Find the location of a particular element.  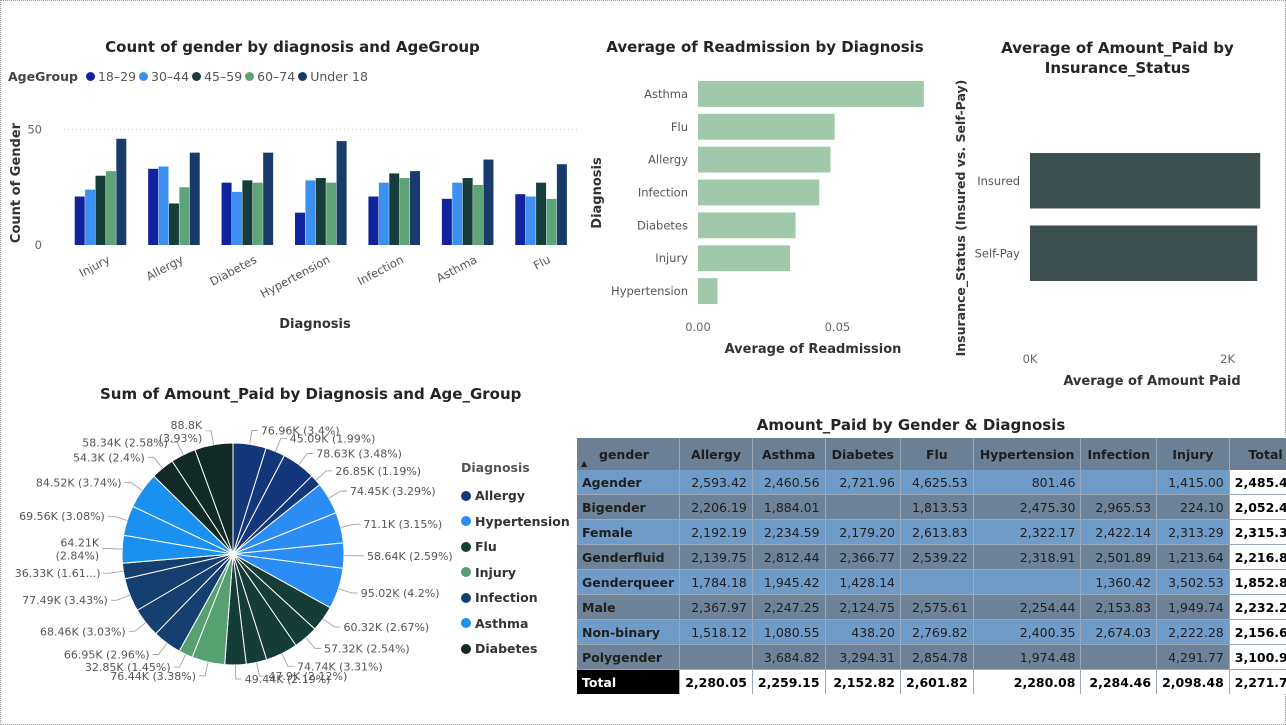

table-cell: 2,284.46 is located at coordinates (1119, 681).